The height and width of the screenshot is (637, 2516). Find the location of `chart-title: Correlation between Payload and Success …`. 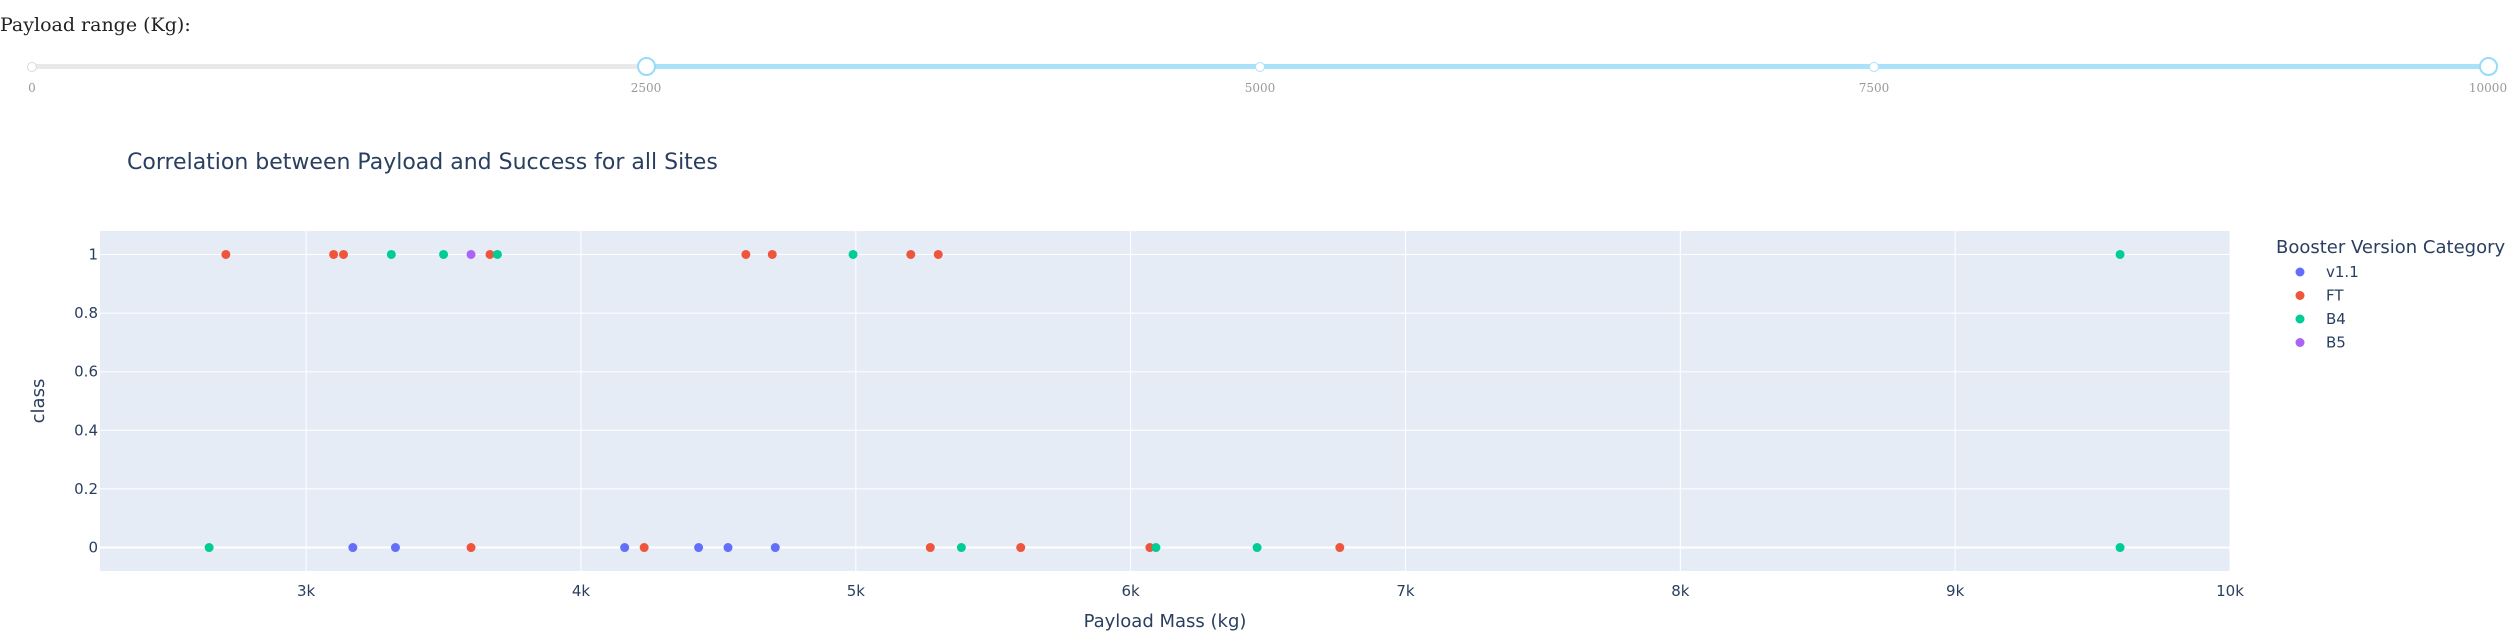

chart-title: Correlation between Payload and Success … is located at coordinates (422, 162).